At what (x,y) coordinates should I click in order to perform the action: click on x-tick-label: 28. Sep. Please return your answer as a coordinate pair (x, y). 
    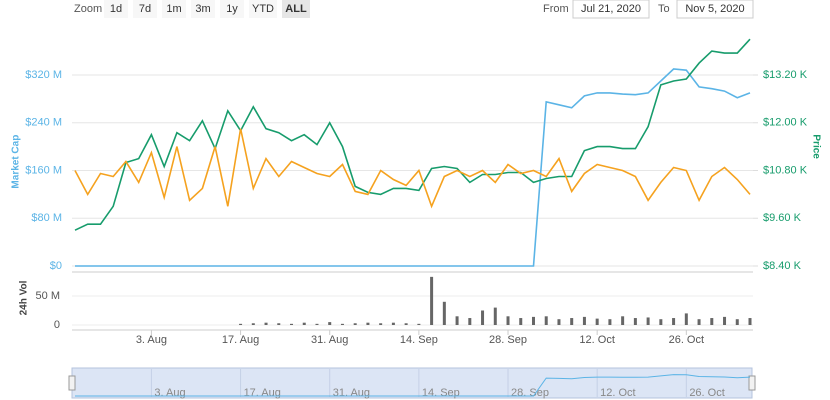
    Looking at the image, I should click on (508, 340).